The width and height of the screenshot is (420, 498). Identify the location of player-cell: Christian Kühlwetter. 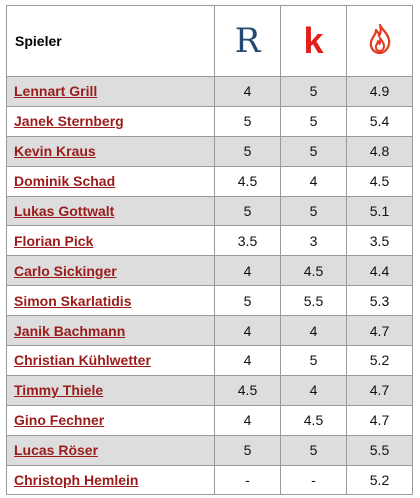
(110, 360).